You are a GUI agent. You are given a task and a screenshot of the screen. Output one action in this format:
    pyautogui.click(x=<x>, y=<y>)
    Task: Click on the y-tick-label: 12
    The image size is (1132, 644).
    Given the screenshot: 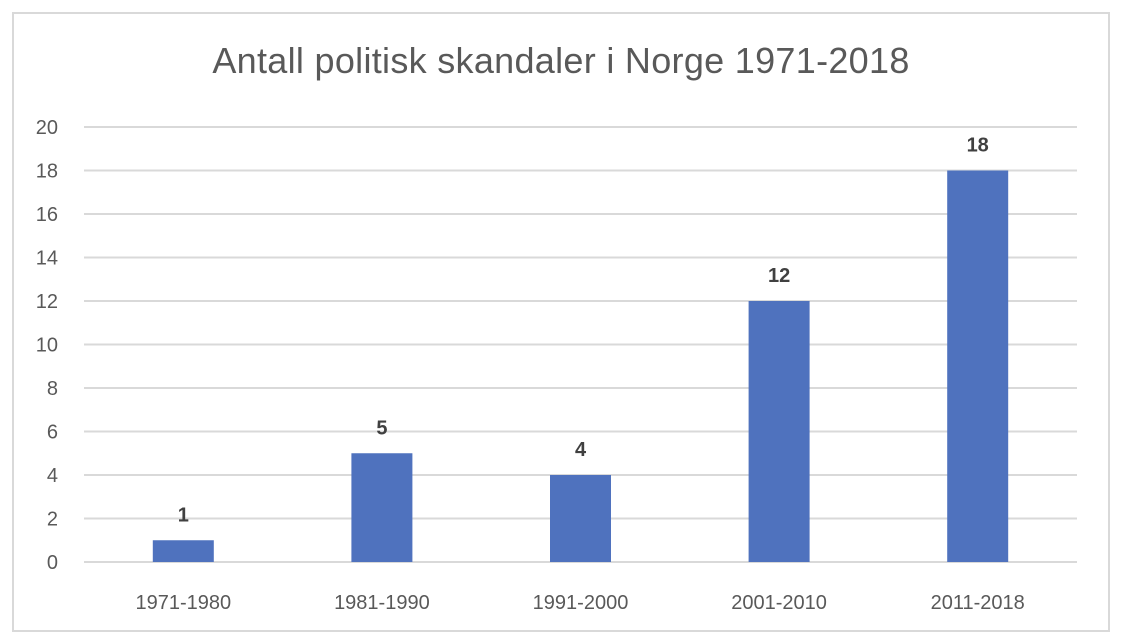 What is the action you would take?
    pyautogui.click(x=47, y=302)
    